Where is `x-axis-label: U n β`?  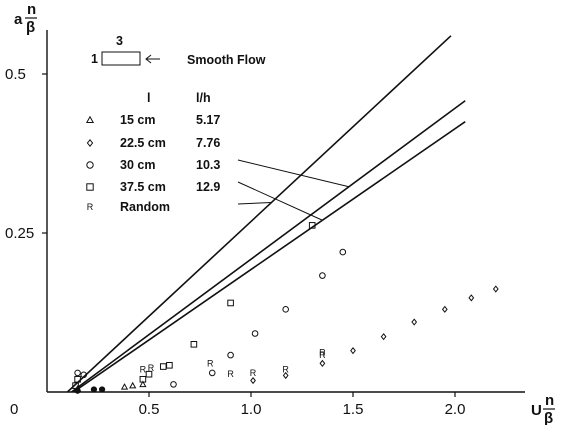 x-axis-label: U n β is located at coordinates (543, 408).